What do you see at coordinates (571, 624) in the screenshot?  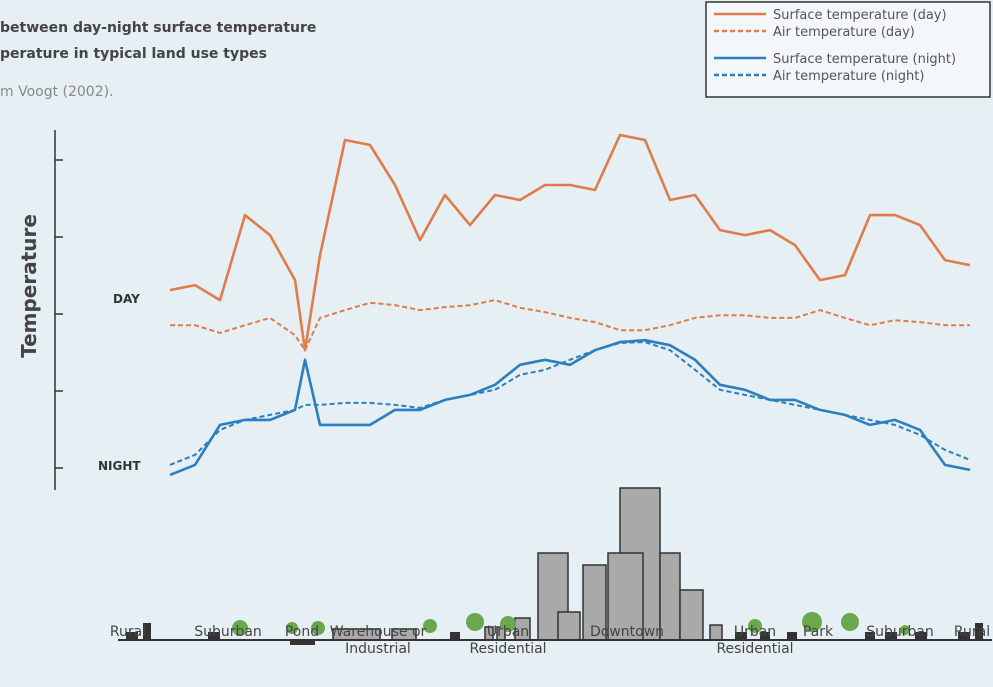 I see `trees` at bounding box center [571, 624].